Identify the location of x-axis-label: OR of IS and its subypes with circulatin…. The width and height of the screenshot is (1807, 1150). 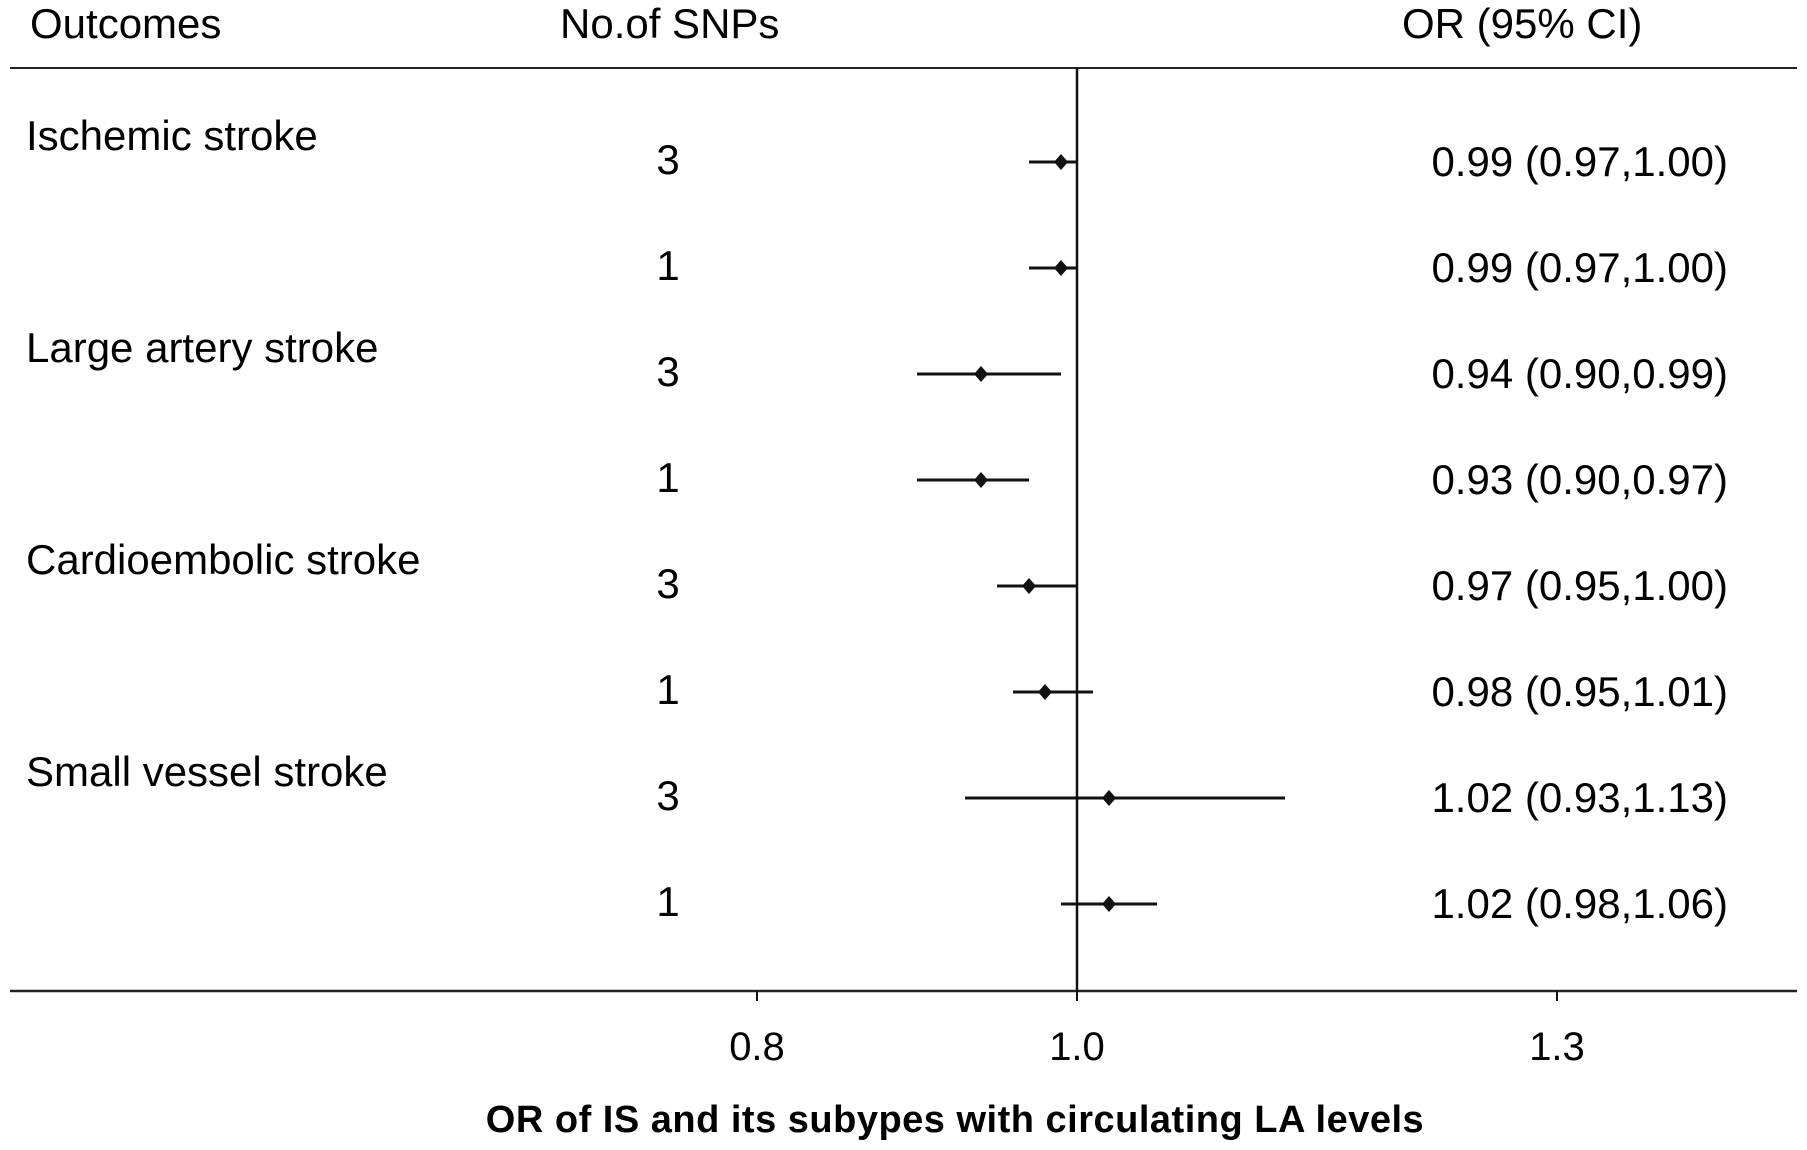
(955, 1120).